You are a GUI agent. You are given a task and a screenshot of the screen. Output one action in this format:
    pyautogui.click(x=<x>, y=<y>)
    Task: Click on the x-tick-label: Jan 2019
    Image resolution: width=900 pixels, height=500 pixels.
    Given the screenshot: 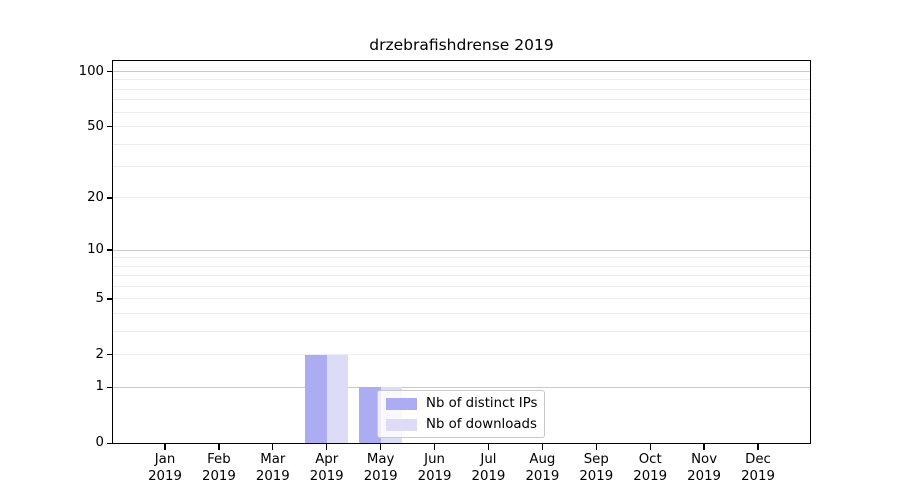 What is the action you would take?
    pyautogui.click(x=165, y=468)
    